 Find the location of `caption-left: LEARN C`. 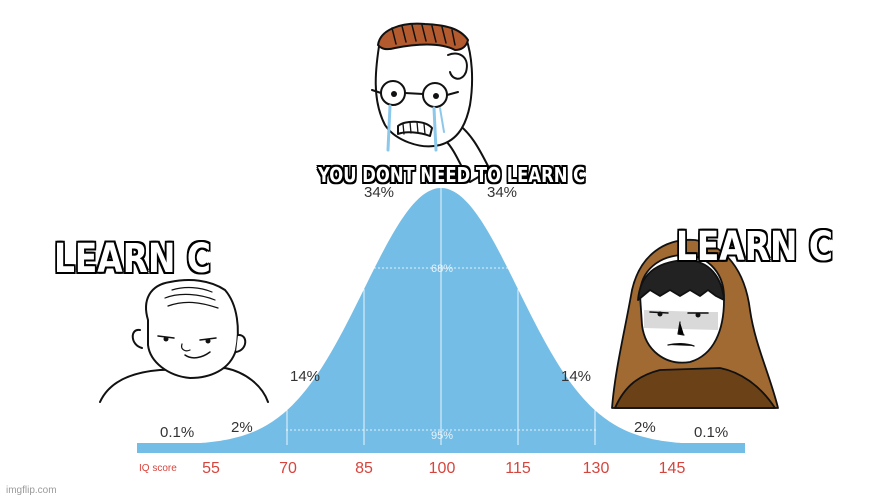

caption-left: LEARN C is located at coordinates (132, 259).